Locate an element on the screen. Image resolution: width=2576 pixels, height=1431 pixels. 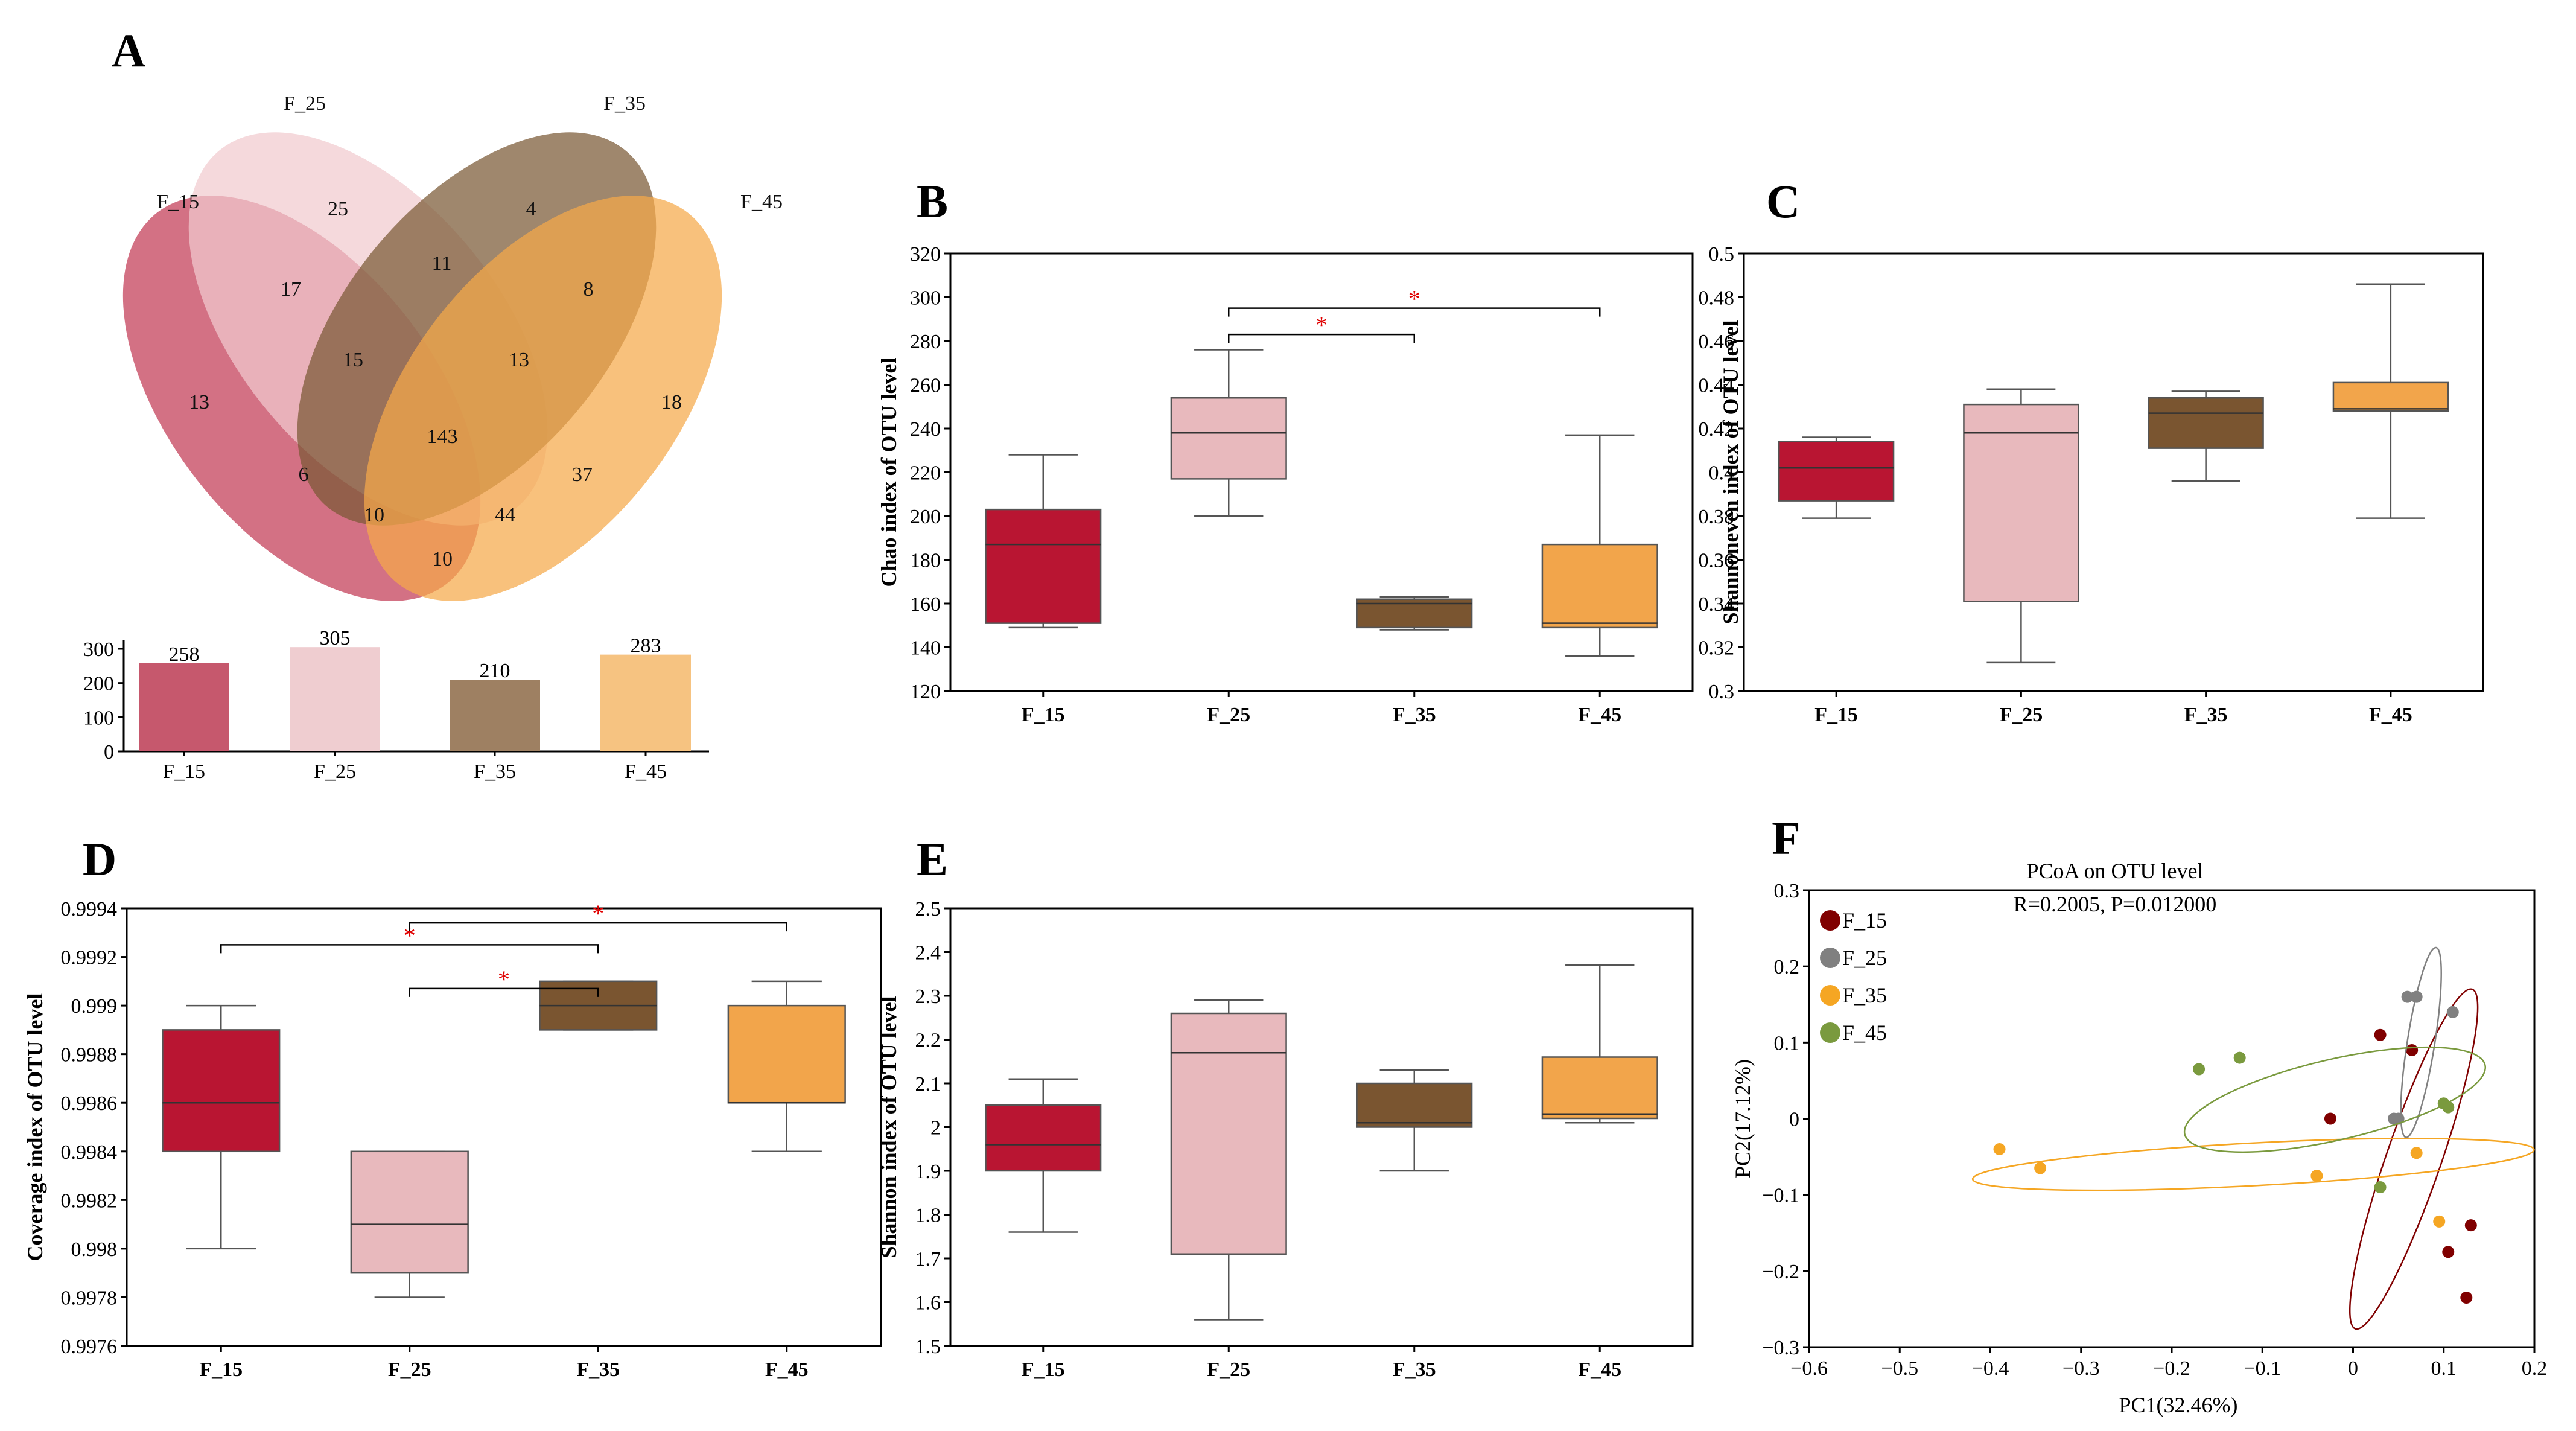
panel-letter-b: B is located at coordinates (933, 201).